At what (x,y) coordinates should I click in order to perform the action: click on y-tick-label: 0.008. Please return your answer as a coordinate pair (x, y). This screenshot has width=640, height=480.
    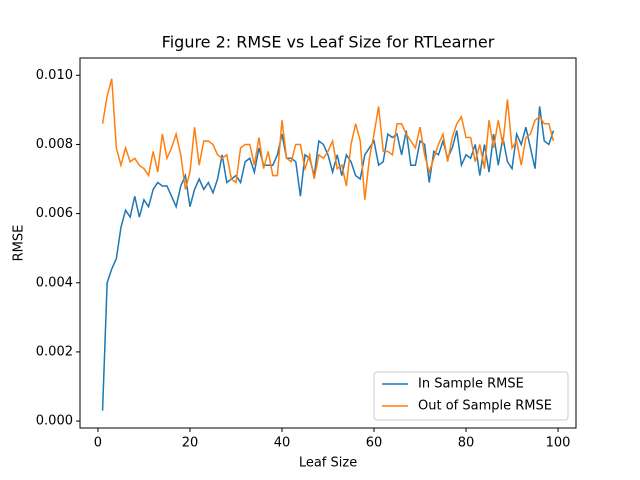
    Looking at the image, I should click on (54, 144).